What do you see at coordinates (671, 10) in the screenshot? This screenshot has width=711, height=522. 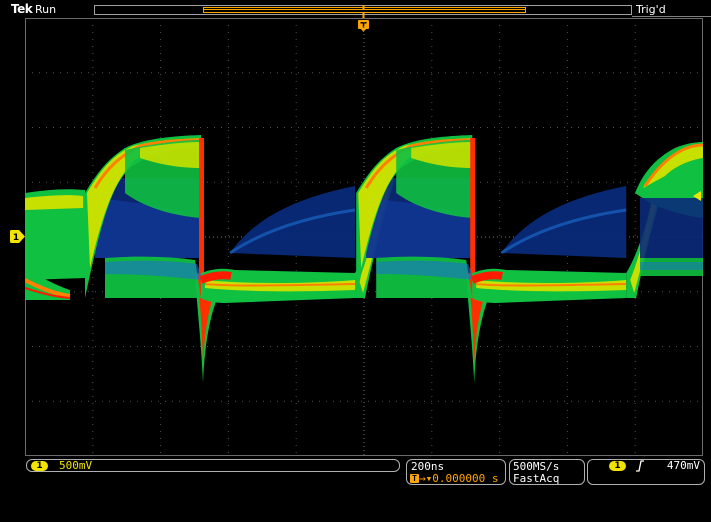 I see `trigger-status: Trig'd` at bounding box center [671, 10].